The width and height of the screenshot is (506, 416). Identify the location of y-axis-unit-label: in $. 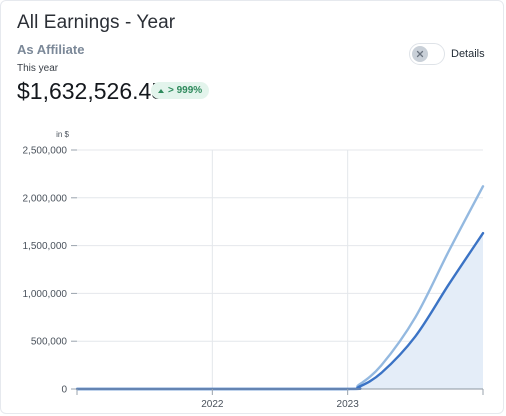
(62, 134).